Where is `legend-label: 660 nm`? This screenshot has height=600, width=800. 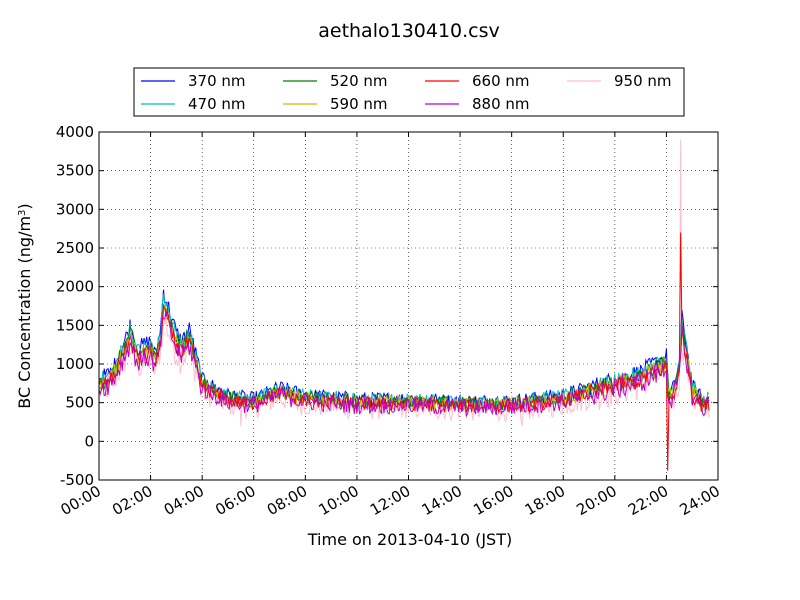 legend-label: 660 nm is located at coordinates (501, 81).